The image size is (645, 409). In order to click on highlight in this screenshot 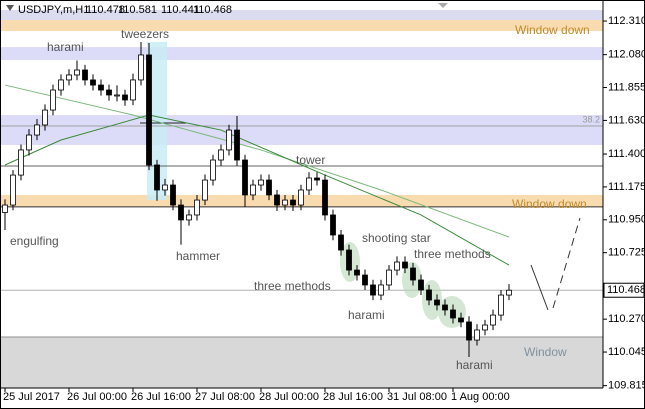, I will do `click(157, 121)`.